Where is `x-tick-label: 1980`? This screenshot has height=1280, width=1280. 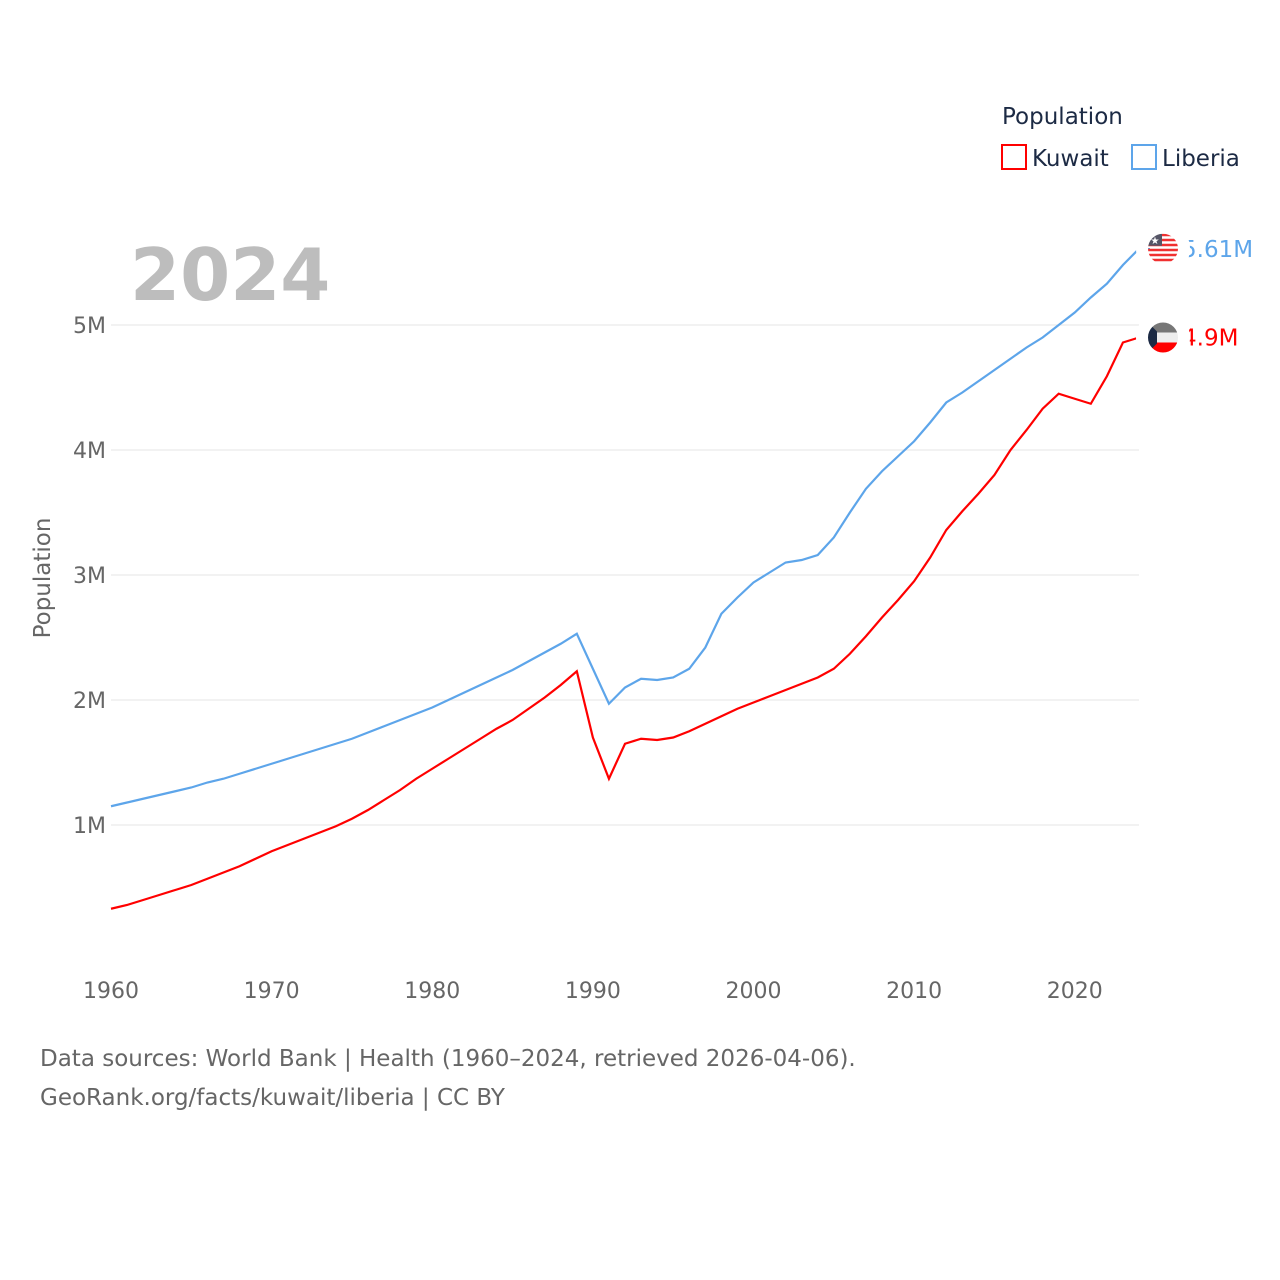 x-tick-label: 1980 is located at coordinates (432, 991).